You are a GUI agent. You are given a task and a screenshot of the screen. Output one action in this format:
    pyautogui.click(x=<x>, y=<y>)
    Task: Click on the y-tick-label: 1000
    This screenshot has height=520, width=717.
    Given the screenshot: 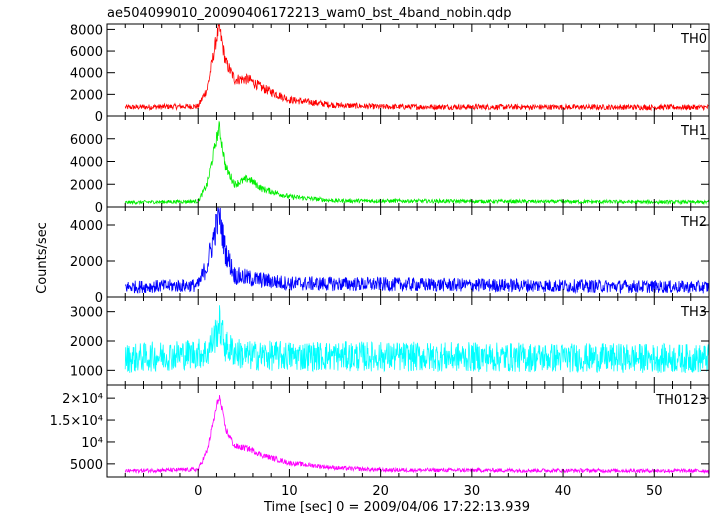 What is the action you would take?
    pyautogui.click(x=86, y=371)
    